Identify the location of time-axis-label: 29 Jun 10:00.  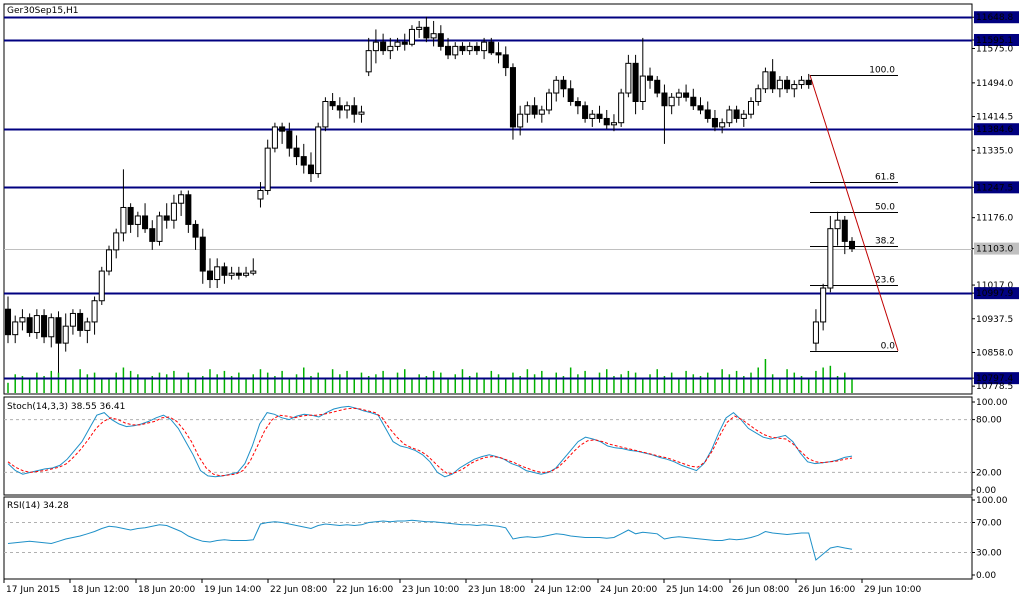
(892, 590).